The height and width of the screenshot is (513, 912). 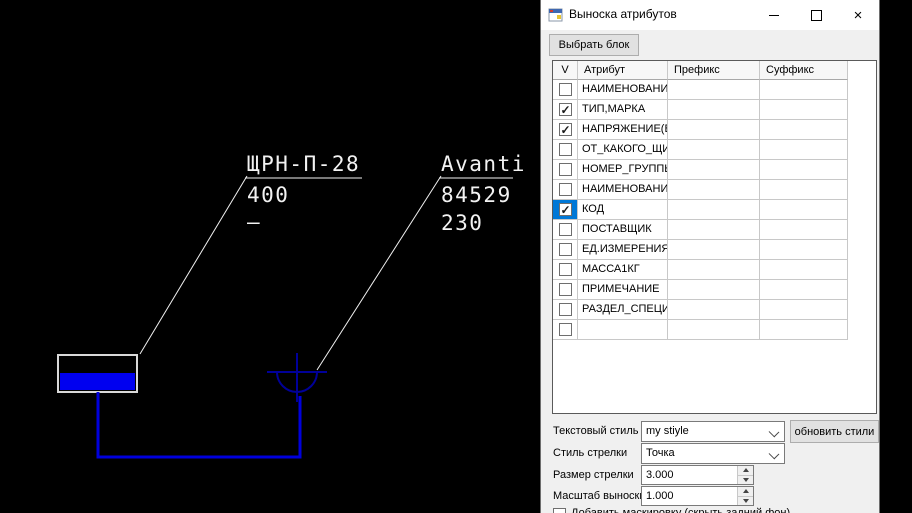 What do you see at coordinates (559, 510) in the screenshot?
I see `mask-checkbox` at bounding box center [559, 510].